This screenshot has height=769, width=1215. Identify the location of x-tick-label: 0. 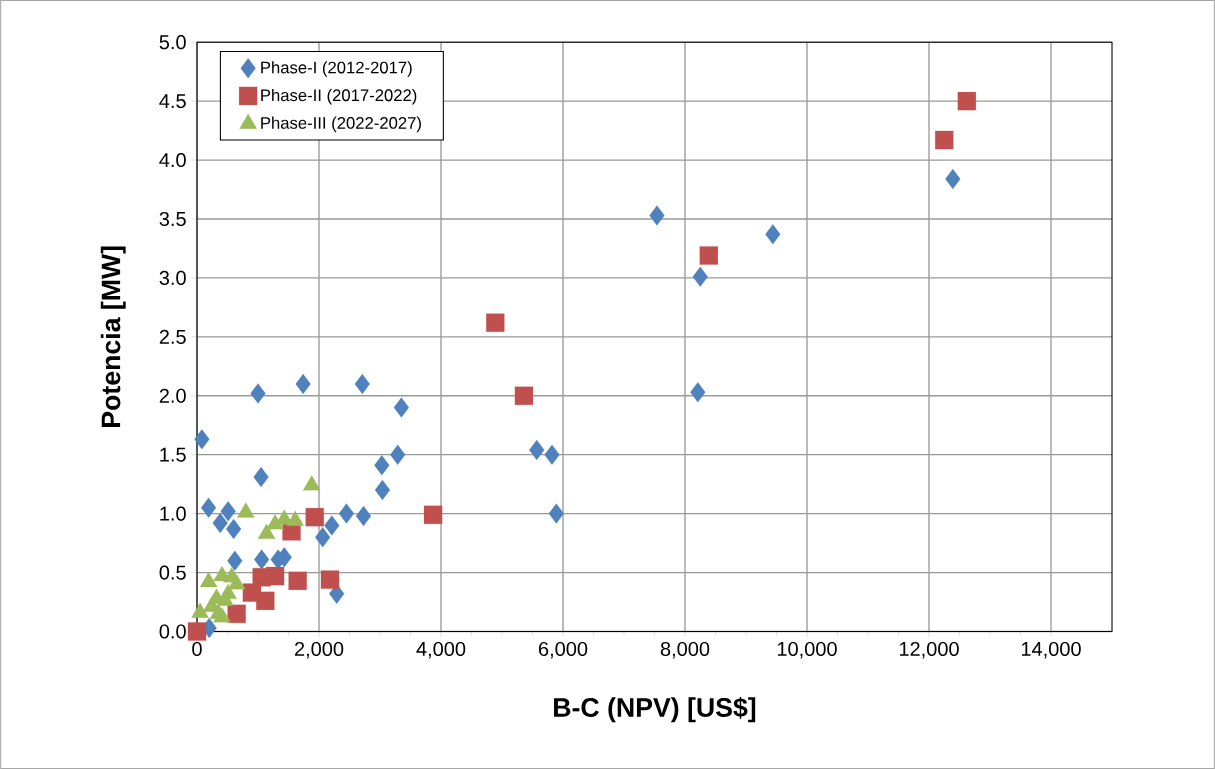
(197, 648).